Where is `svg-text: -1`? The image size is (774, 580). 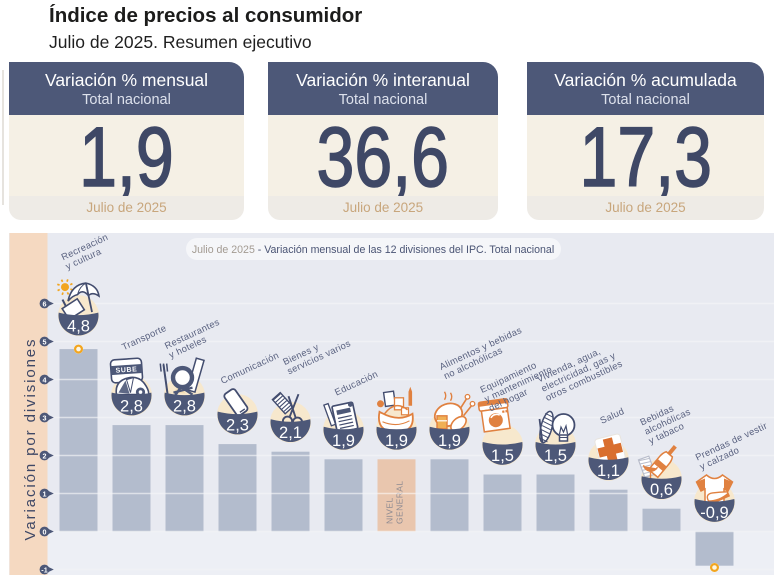 svg-text: -1 is located at coordinates (44, 569).